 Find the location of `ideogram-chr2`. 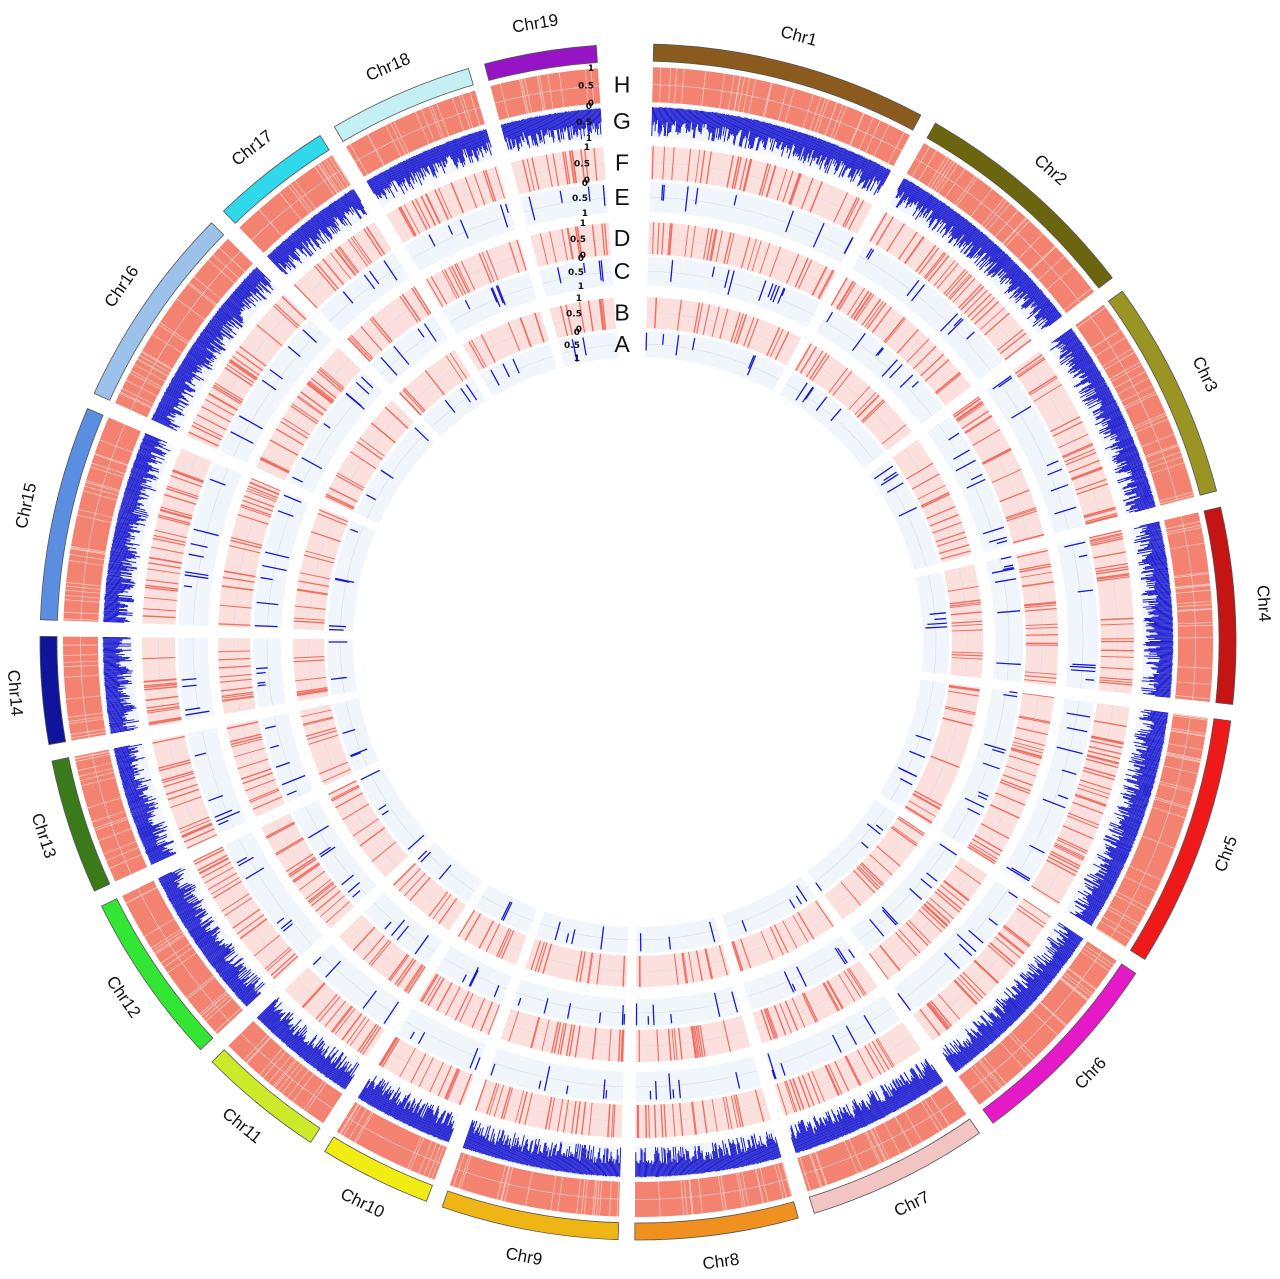

ideogram-chr2 is located at coordinates (1019, 205).